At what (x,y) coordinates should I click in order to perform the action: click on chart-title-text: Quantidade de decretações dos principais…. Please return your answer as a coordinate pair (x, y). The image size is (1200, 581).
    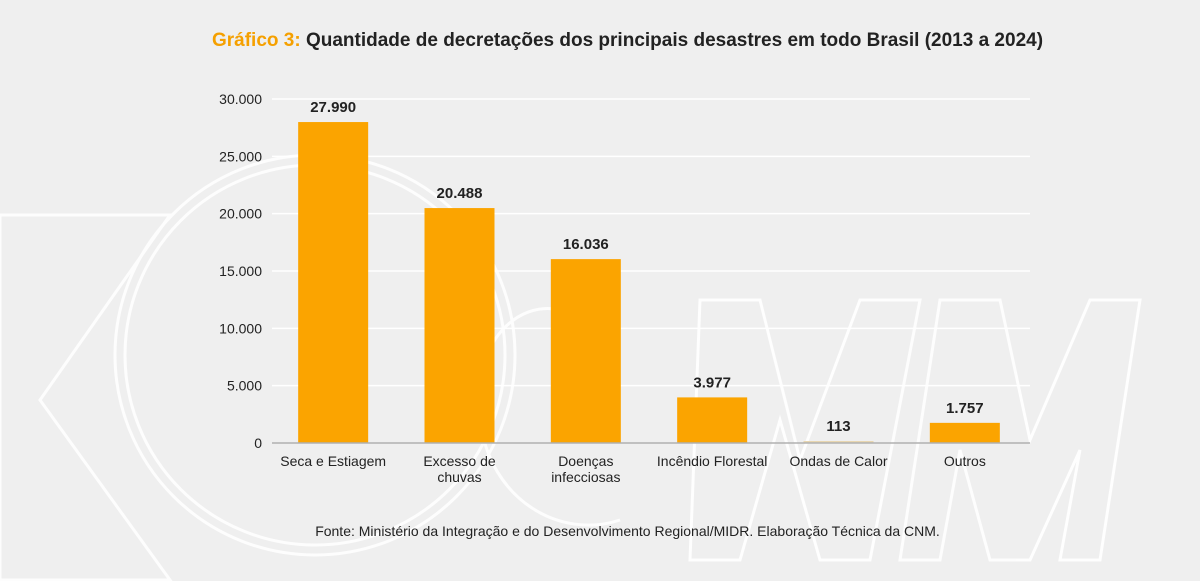
    Looking at the image, I should click on (674, 40).